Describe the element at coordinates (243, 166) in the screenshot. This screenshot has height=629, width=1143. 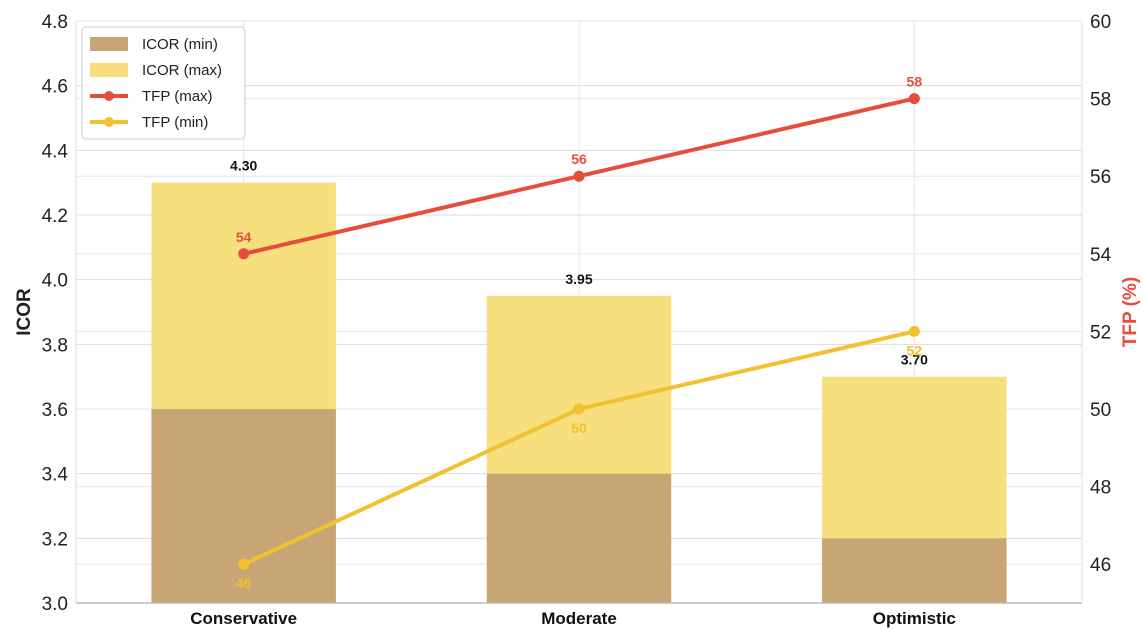
I see `bar-value-label: 4.30` at that location.